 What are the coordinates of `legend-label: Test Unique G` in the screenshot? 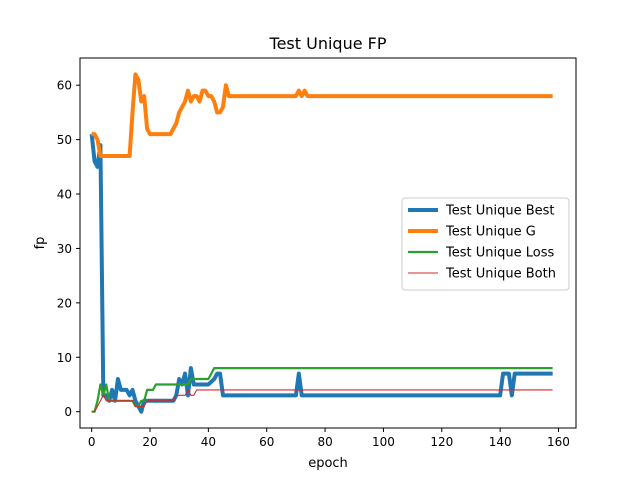 It's located at (490, 232).